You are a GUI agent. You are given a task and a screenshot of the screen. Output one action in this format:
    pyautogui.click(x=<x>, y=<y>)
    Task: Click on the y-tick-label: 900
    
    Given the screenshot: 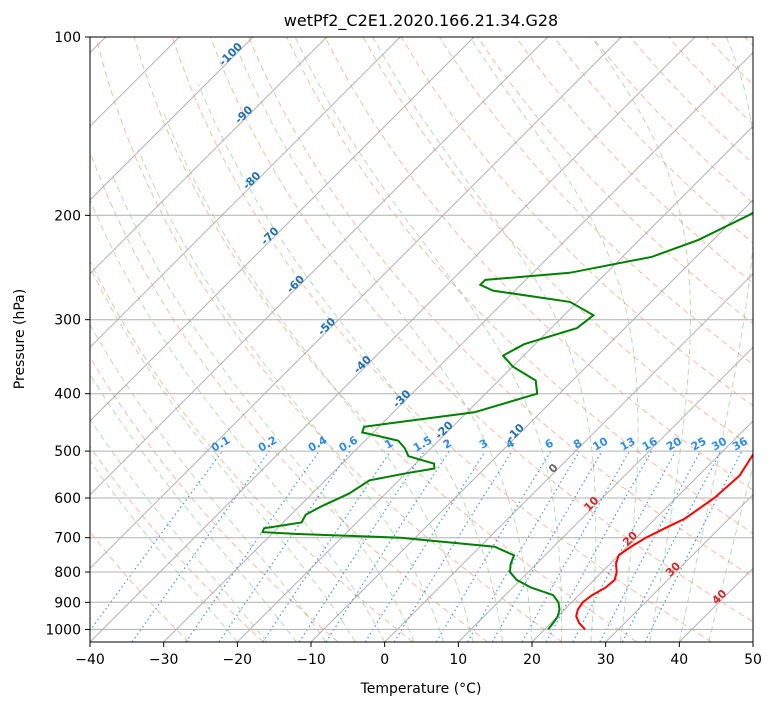 What is the action you would take?
    pyautogui.click(x=67, y=603)
    